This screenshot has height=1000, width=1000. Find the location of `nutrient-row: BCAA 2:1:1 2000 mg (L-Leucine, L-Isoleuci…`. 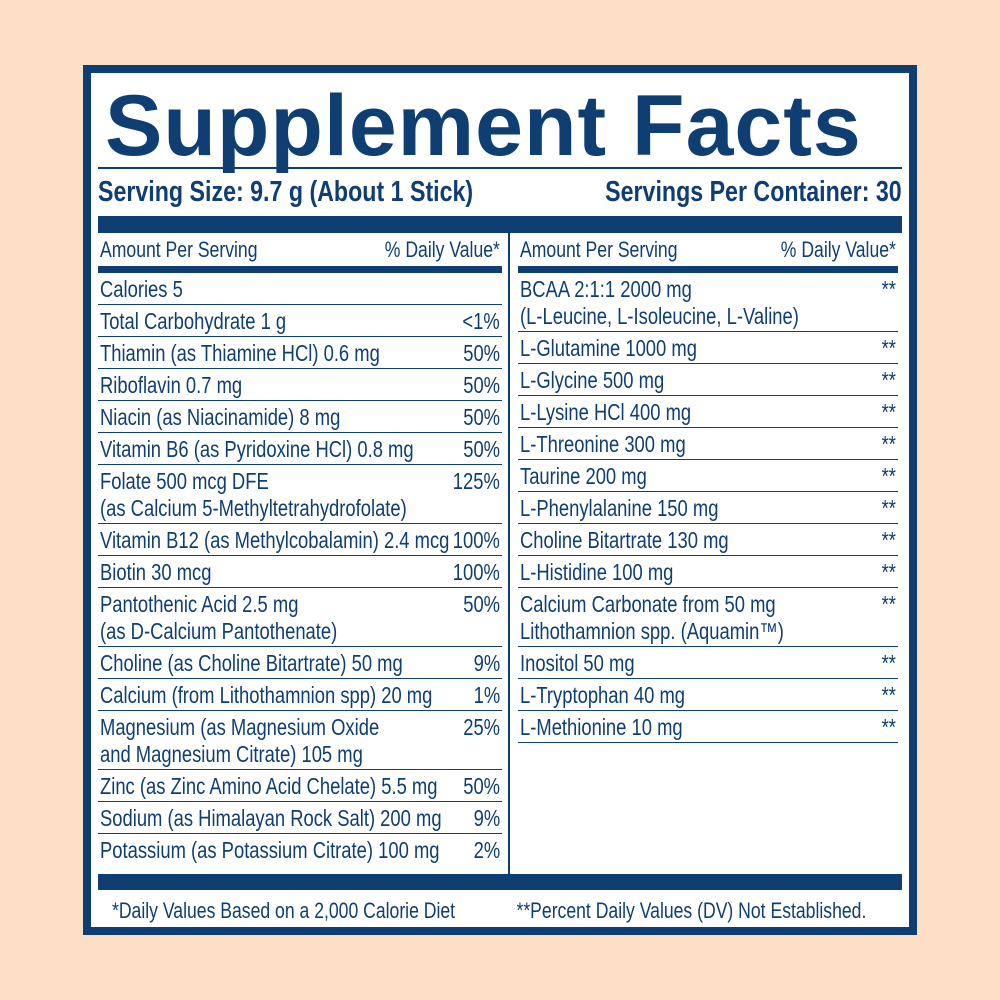

nutrient-row: BCAA 2:1:1 2000 mg (L-Leucine, L-Isoleuci… is located at coordinates (708, 302).